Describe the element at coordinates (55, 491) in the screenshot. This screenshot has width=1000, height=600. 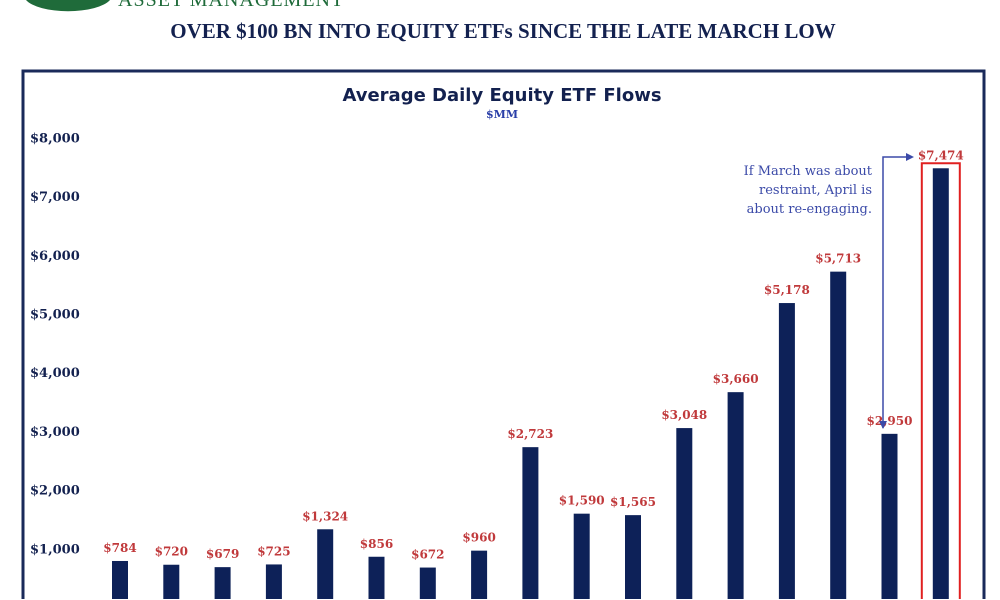
I see `y-tick-label: $2,000` at that location.